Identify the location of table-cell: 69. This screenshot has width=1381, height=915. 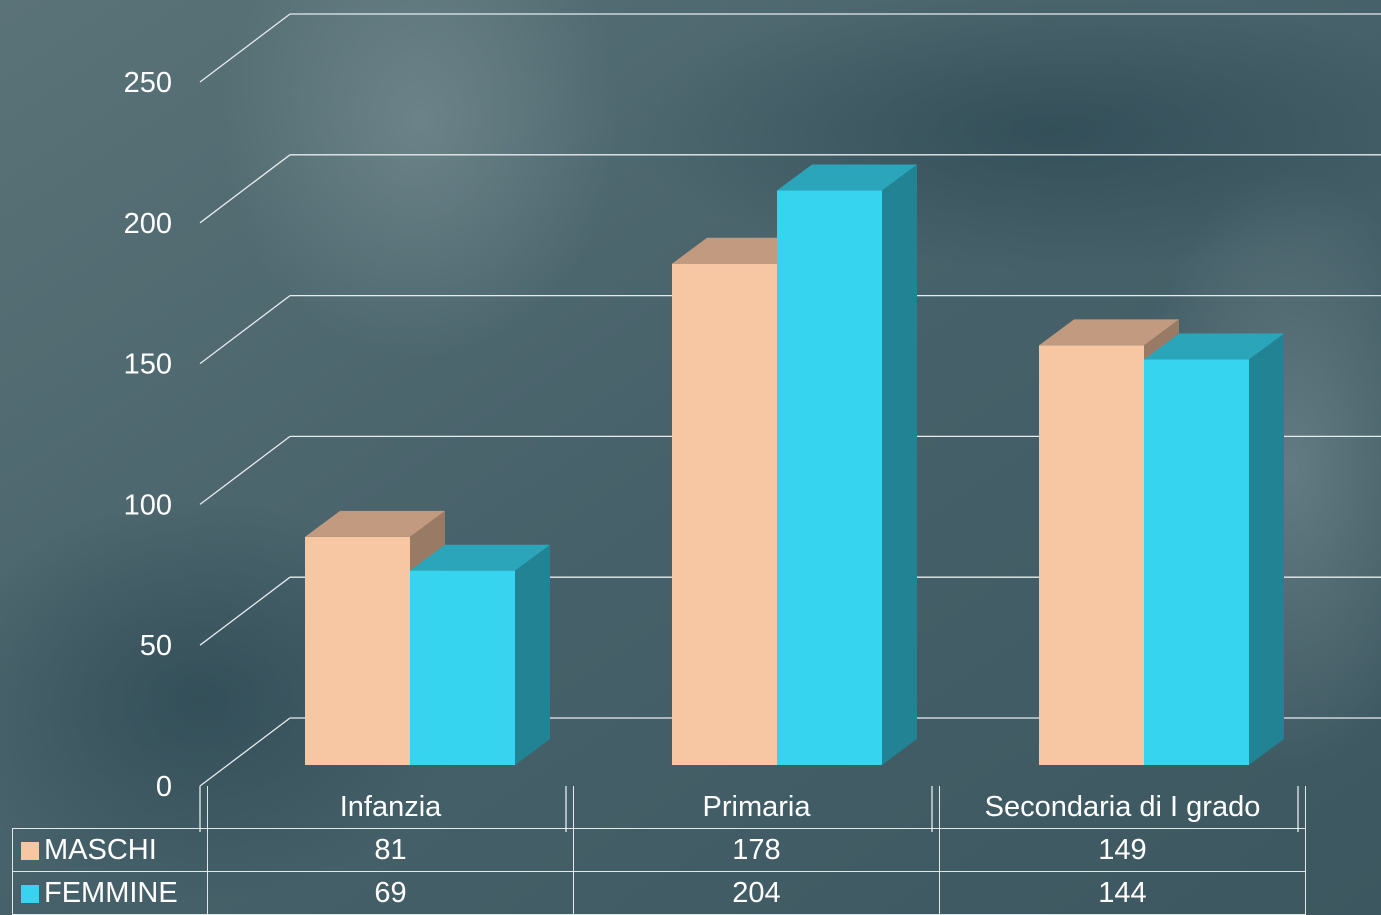
(390, 893).